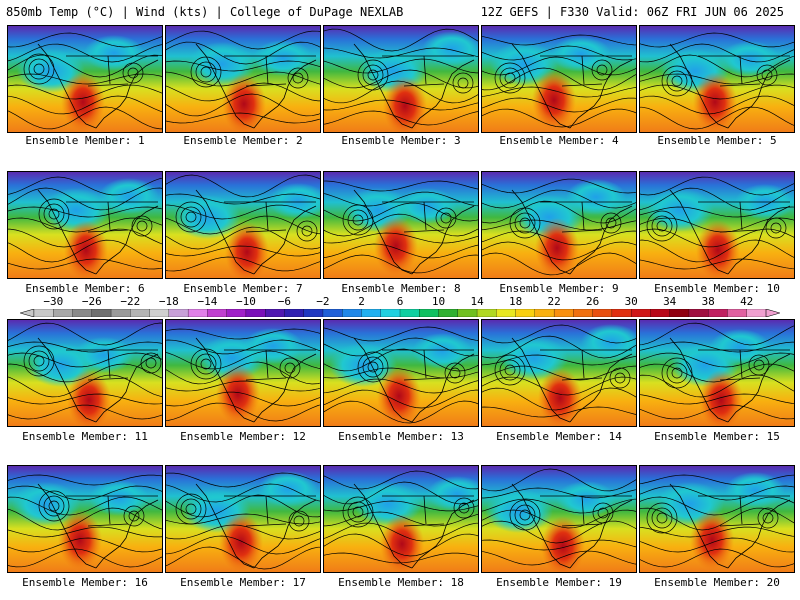 Image resolution: width=800 pixels, height=600 pixels. Describe the element at coordinates (747, 301) in the screenshot. I see `colorbar-tick-label: 42` at that location.